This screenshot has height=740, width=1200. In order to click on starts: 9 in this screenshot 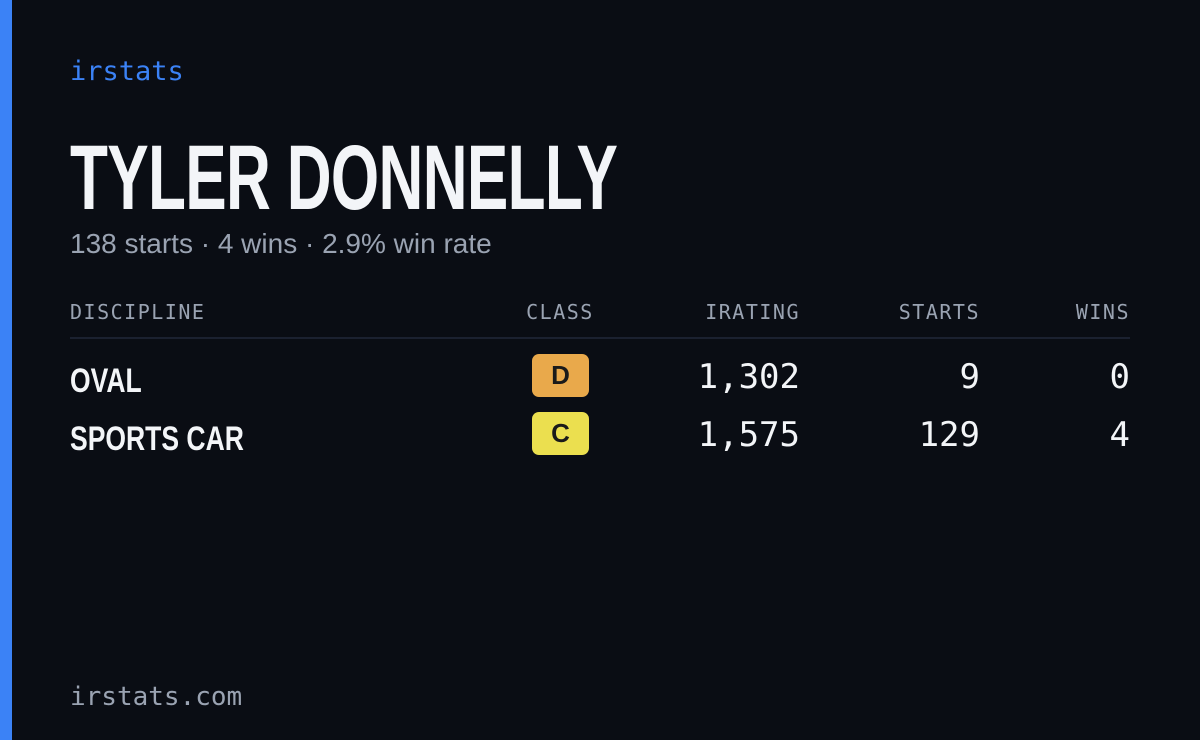, I will do `click(969, 377)`.